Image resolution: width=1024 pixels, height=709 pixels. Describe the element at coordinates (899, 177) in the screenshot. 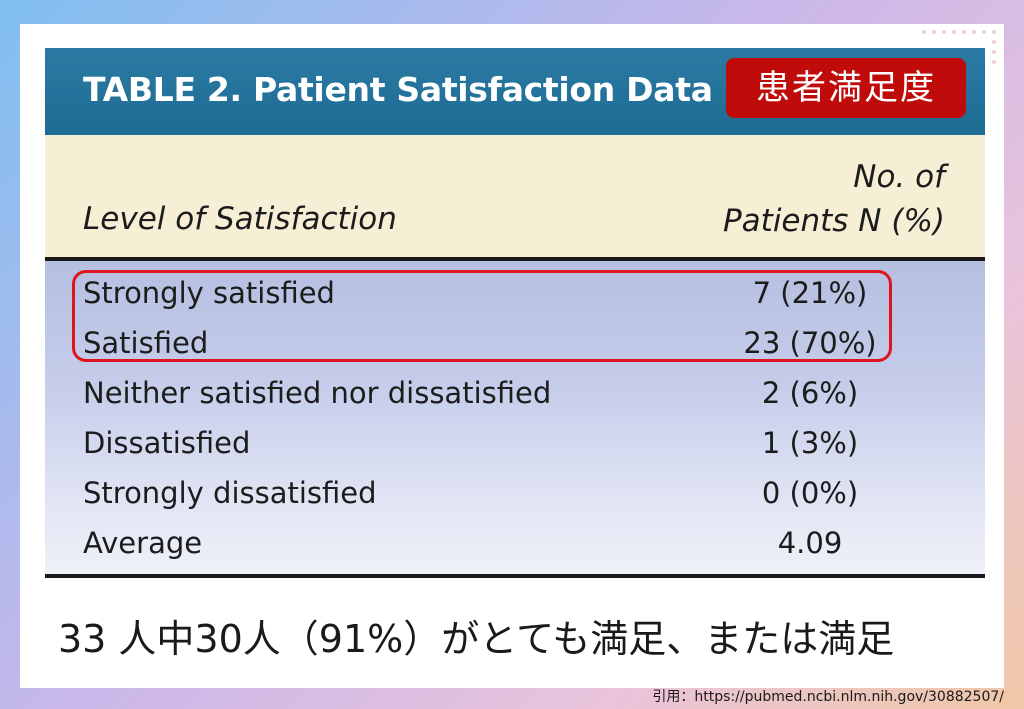

I see `header-right-line1: No. of` at that location.